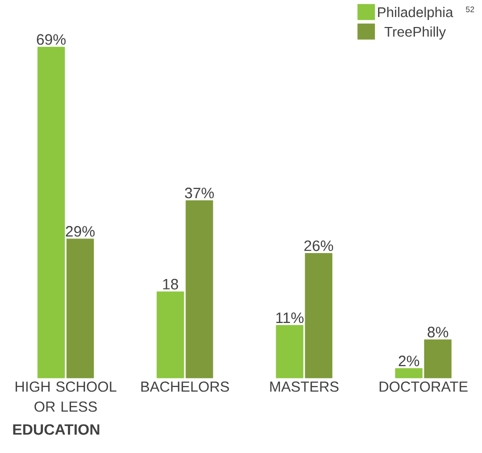 This screenshot has width=482, height=453. I want to click on data-label: 26%, so click(319, 246).